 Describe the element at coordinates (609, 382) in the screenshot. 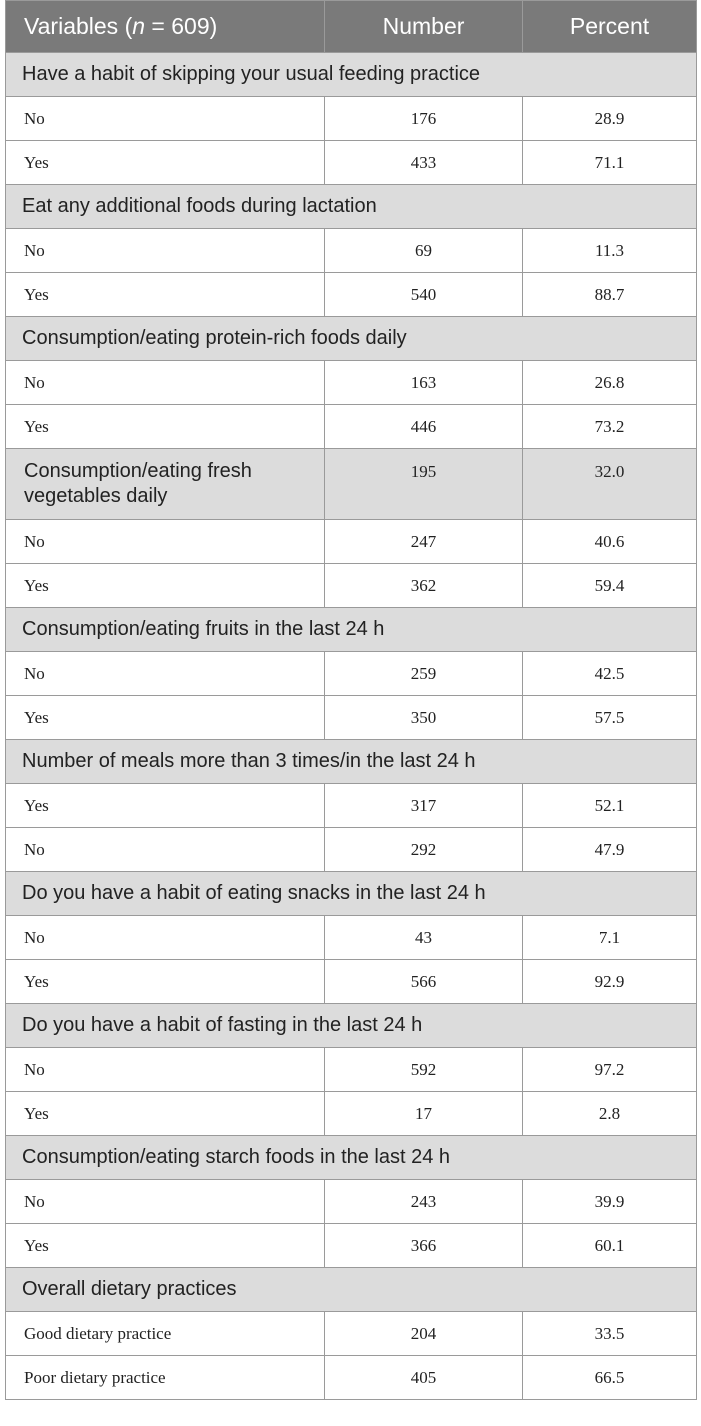

I see `row-percent: 26.8` at that location.